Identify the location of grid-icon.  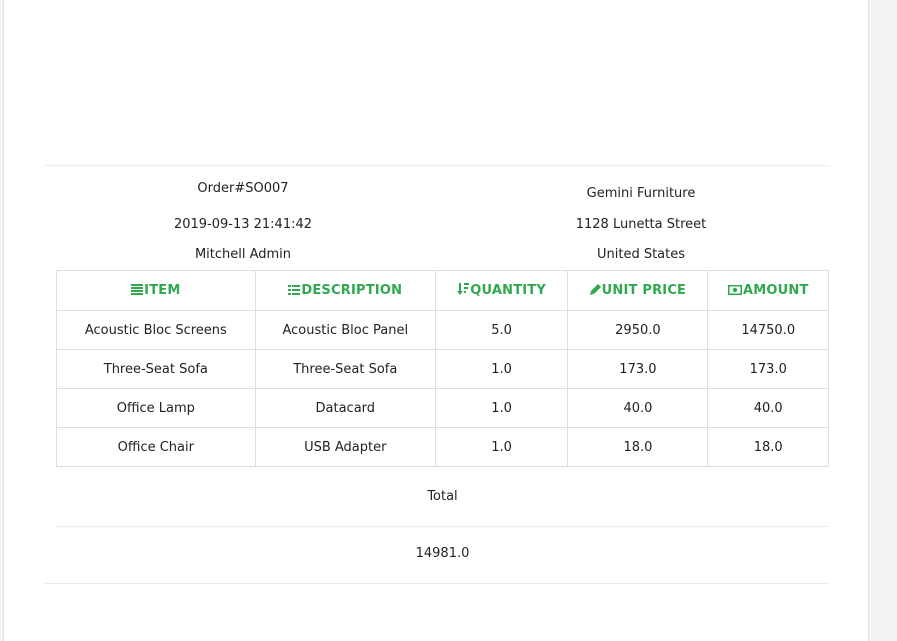
(294, 291).